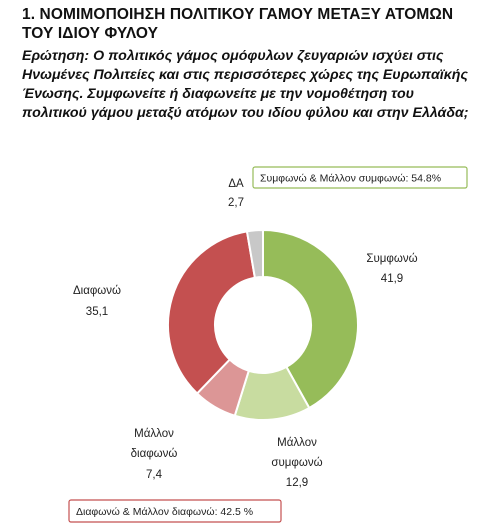  What do you see at coordinates (391, 259) in the screenshot?
I see `slice-label-agree-name: Συμφωνώ` at bounding box center [391, 259].